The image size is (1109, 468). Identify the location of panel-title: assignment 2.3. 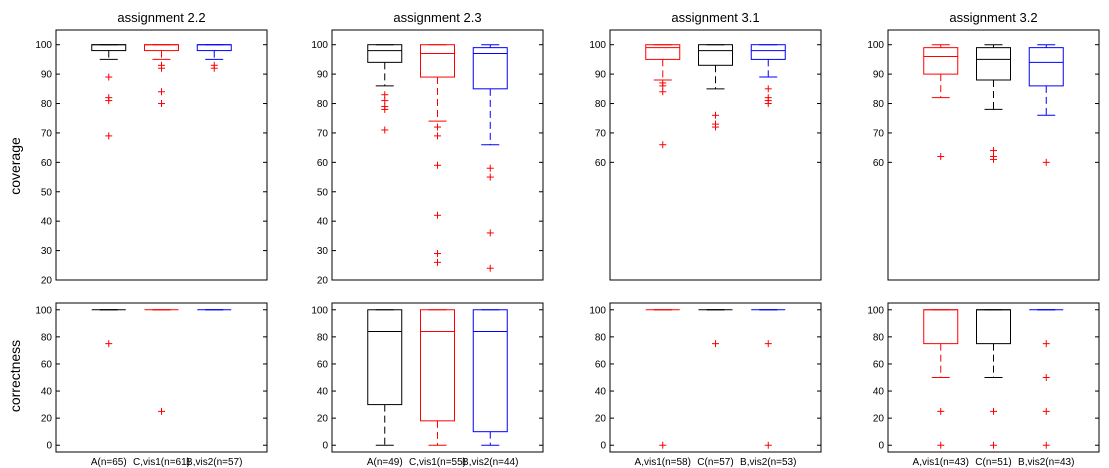
(437, 17).